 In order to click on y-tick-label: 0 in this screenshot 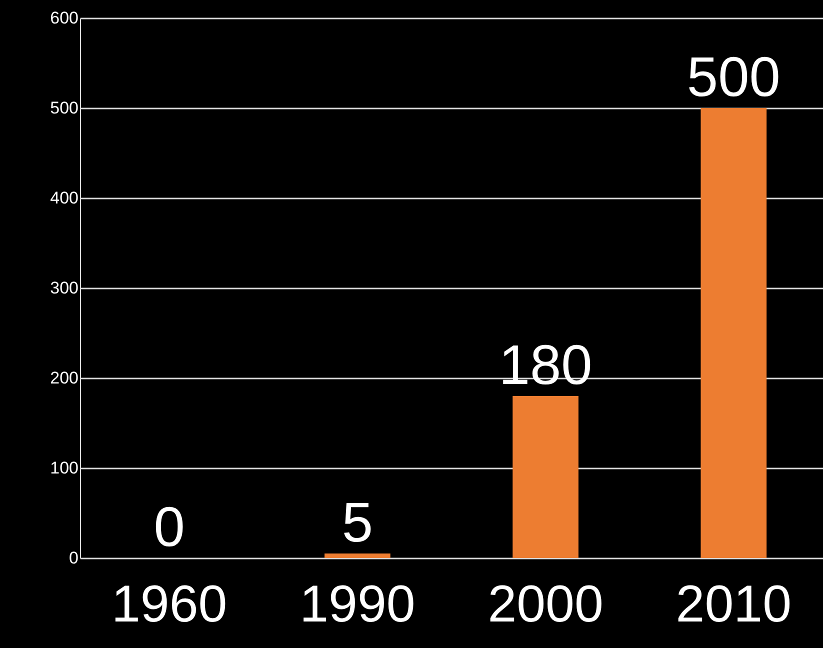, I will do `click(73, 558)`.